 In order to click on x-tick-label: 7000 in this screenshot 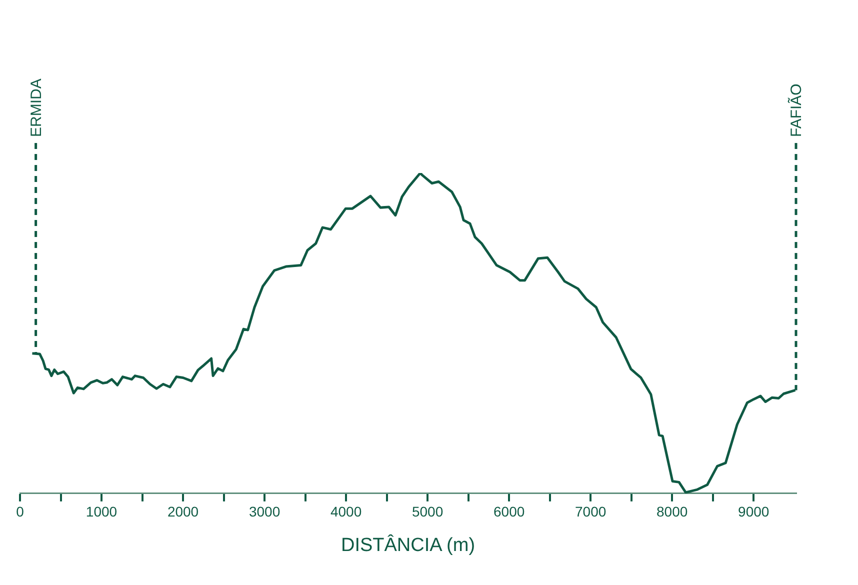, I will do `click(590, 512)`.